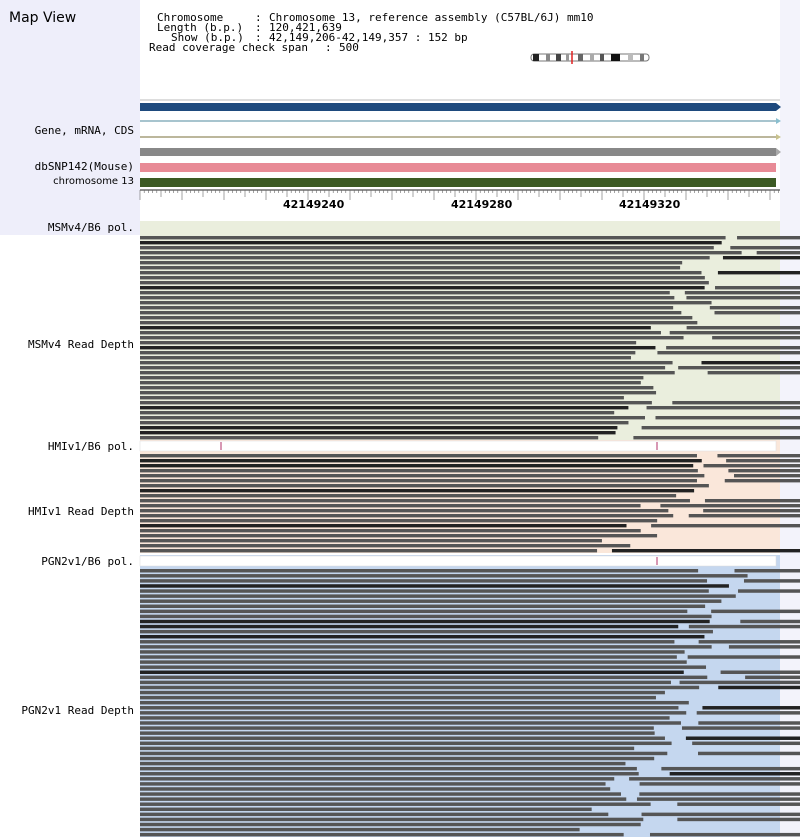  I want to click on info-chromosome-key: Chromosome, so click(190, 17).